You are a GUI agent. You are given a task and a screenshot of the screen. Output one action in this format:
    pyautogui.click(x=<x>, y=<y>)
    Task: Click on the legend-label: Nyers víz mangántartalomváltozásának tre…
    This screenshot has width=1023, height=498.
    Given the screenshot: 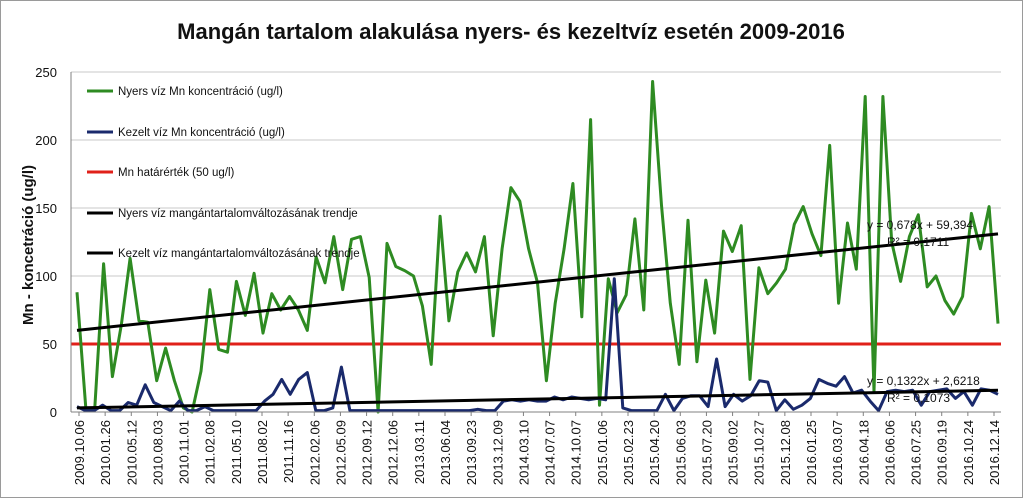 What is the action you would take?
    pyautogui.click(x=238, y=214)
    